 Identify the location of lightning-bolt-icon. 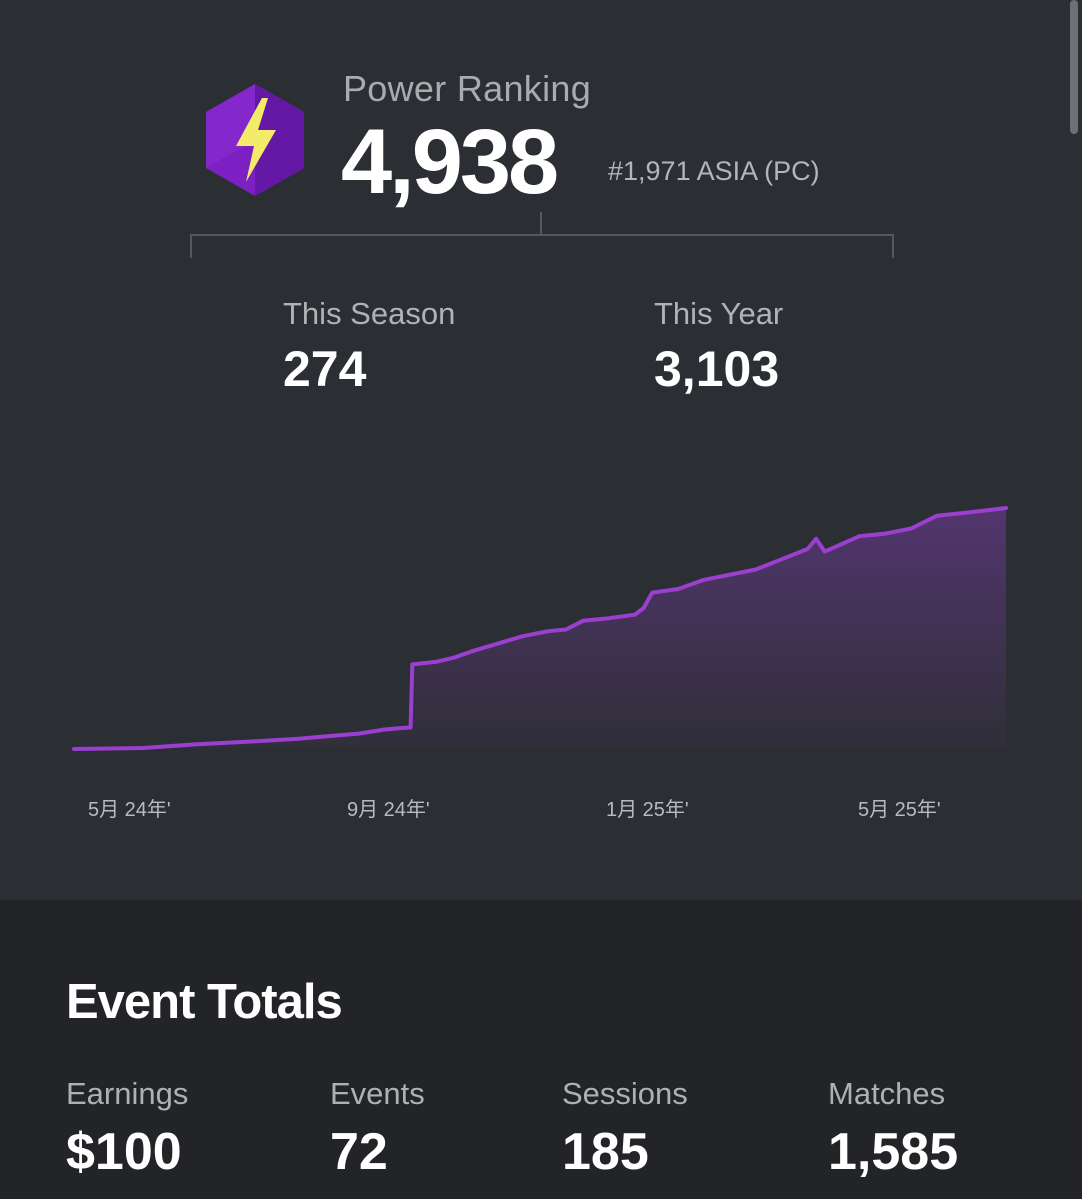
(255, 140).